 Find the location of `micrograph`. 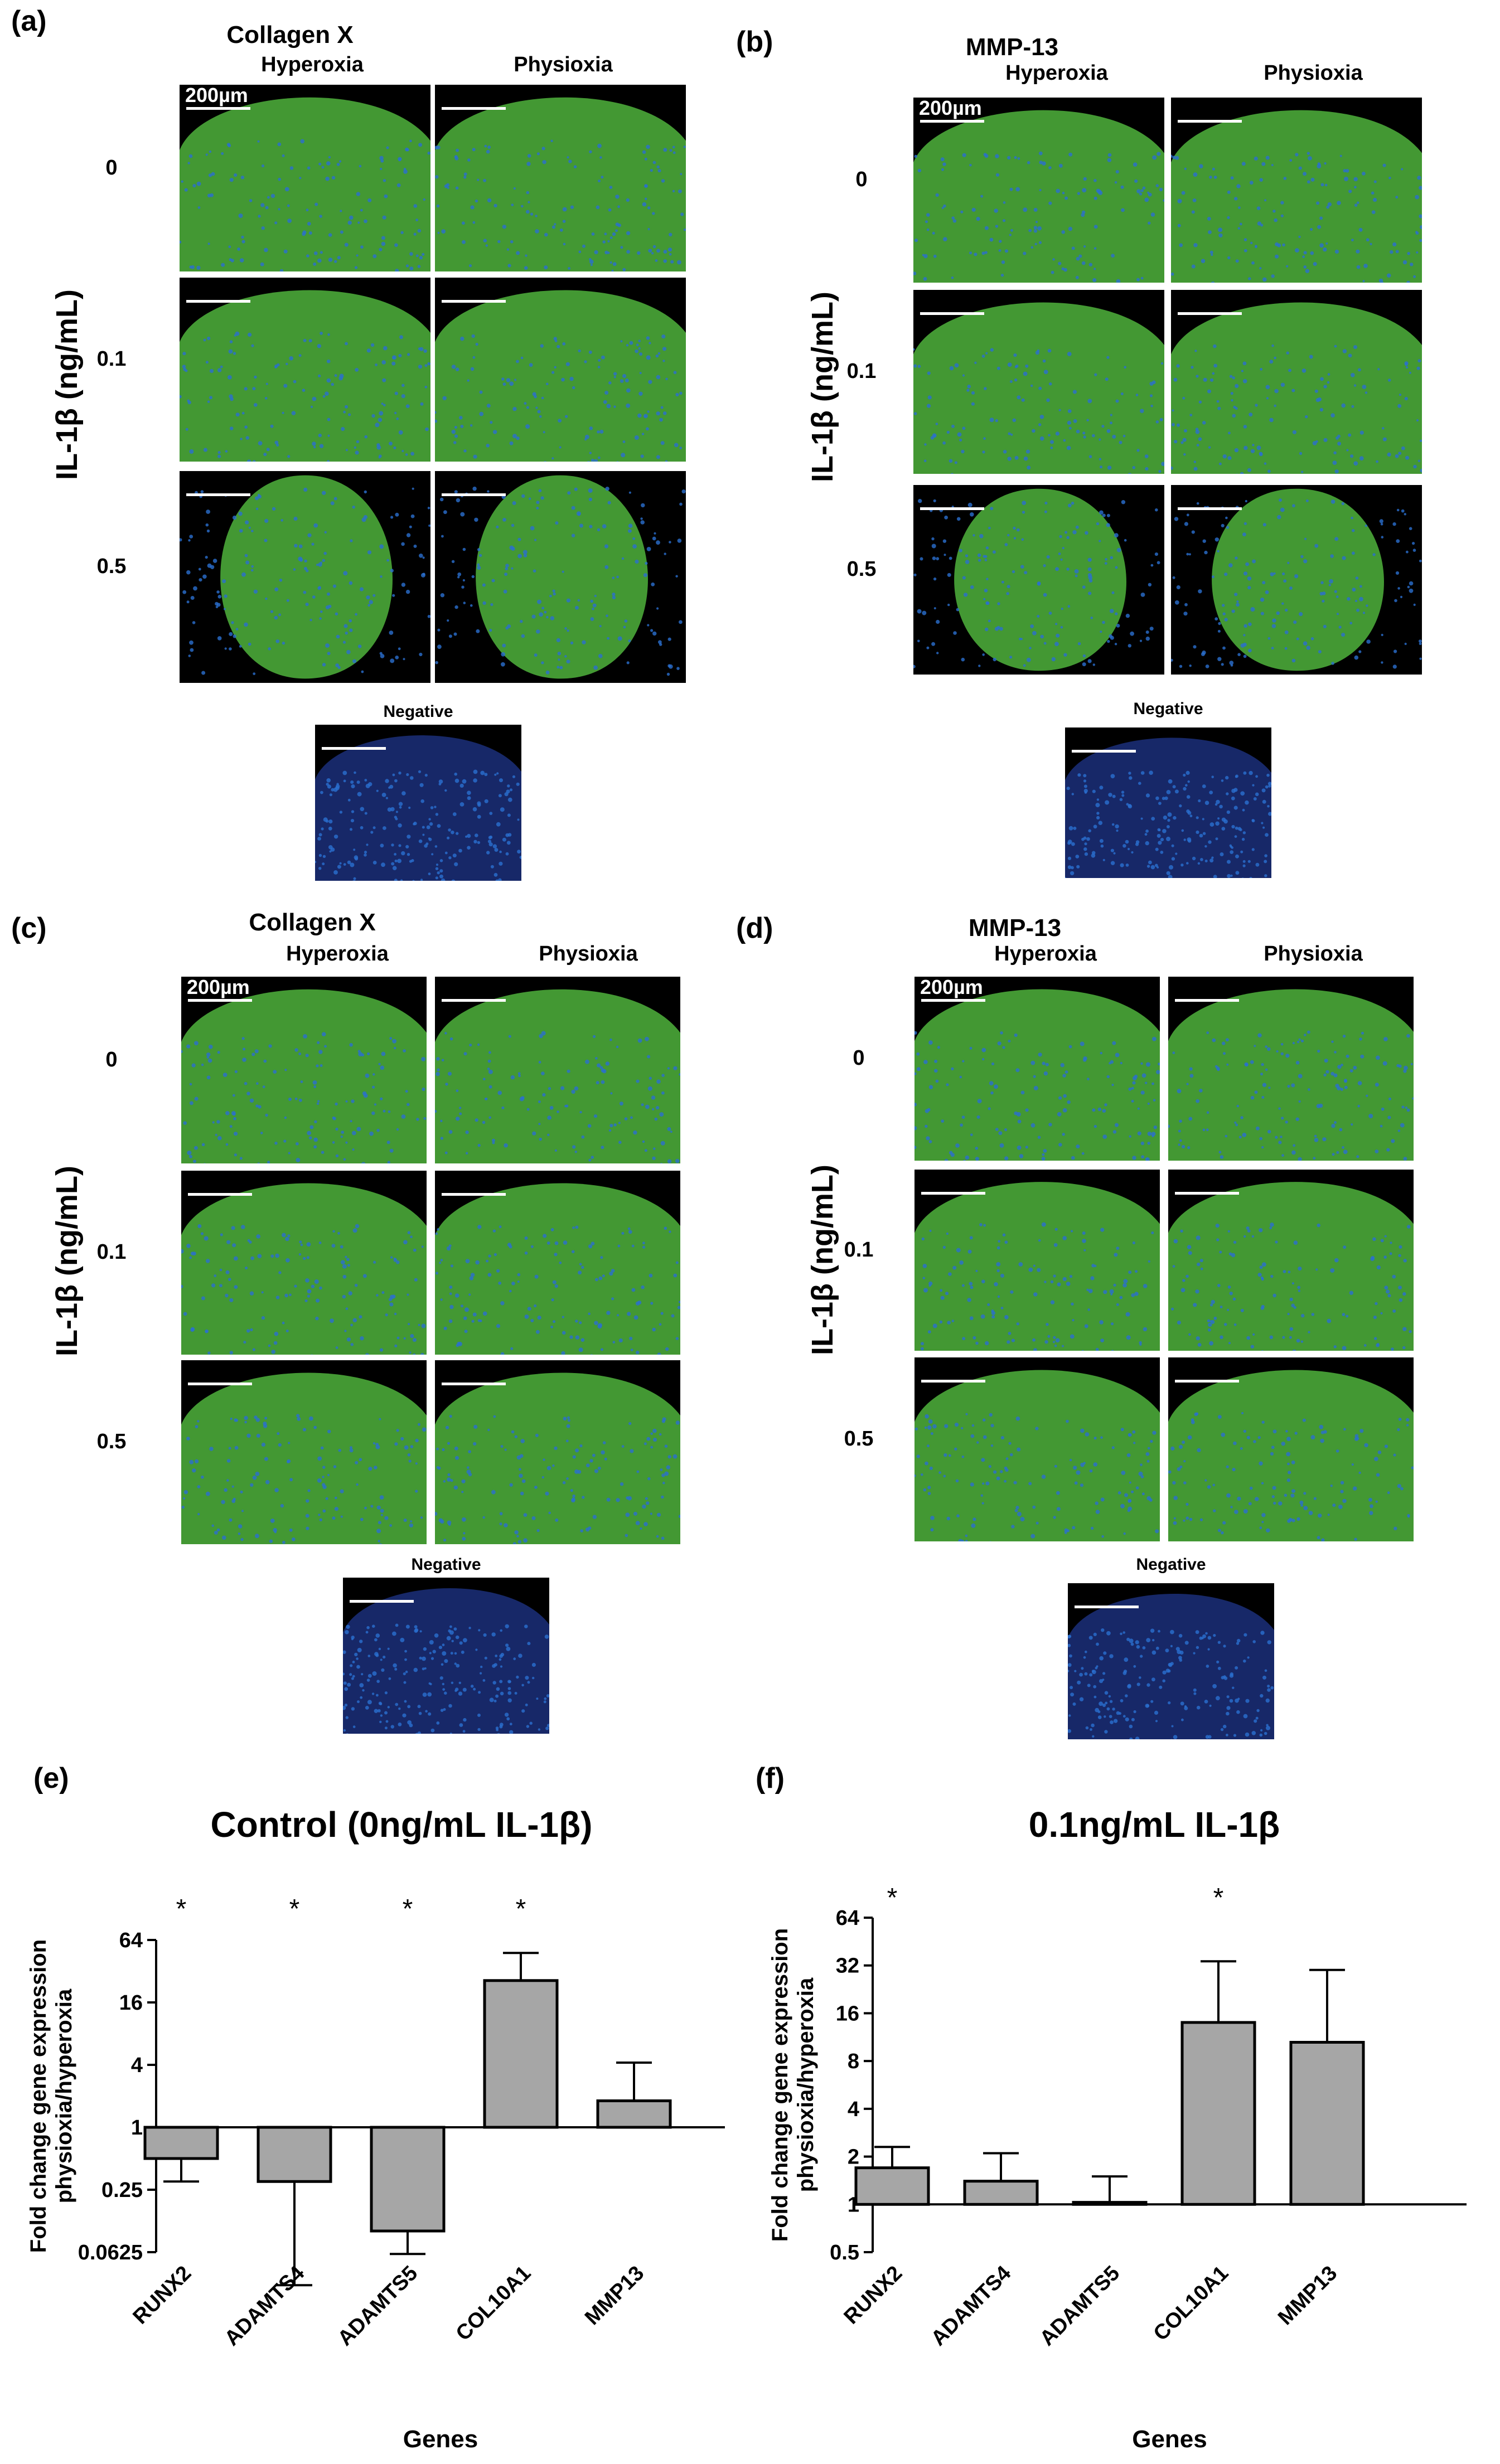

micrograph is located at coordinates (560, 577).